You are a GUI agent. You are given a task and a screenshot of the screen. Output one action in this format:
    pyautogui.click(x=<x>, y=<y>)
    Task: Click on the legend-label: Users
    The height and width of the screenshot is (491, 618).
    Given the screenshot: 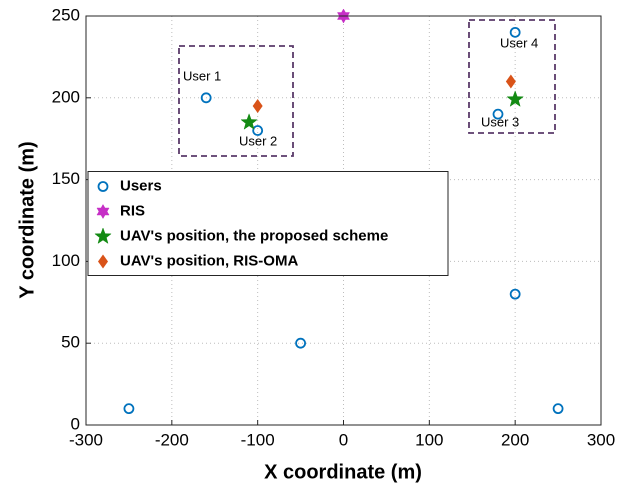 What is the action you would take?
    pyautogui.click(x=141, y=185)
    